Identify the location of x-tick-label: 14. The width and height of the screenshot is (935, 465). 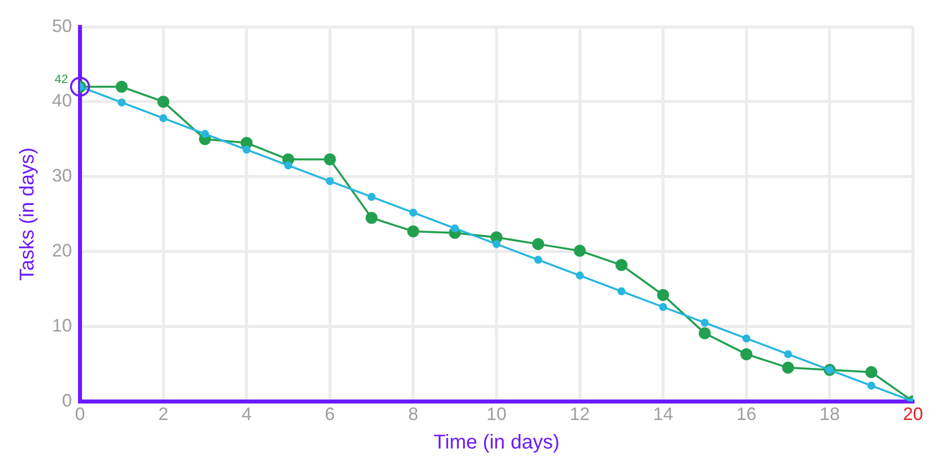
(663, 414).